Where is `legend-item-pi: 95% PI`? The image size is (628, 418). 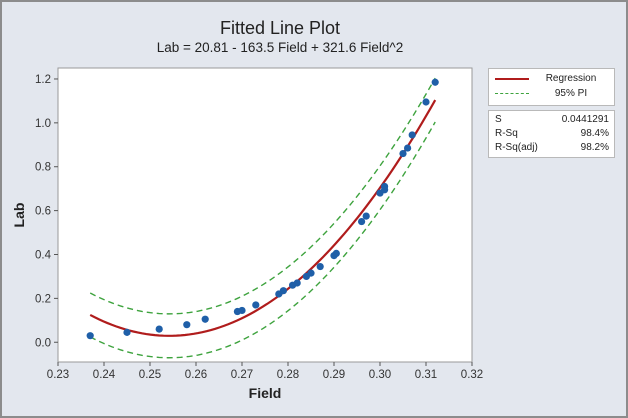
legend-item-pi: 95% PI is located at coordinates (551, 94).